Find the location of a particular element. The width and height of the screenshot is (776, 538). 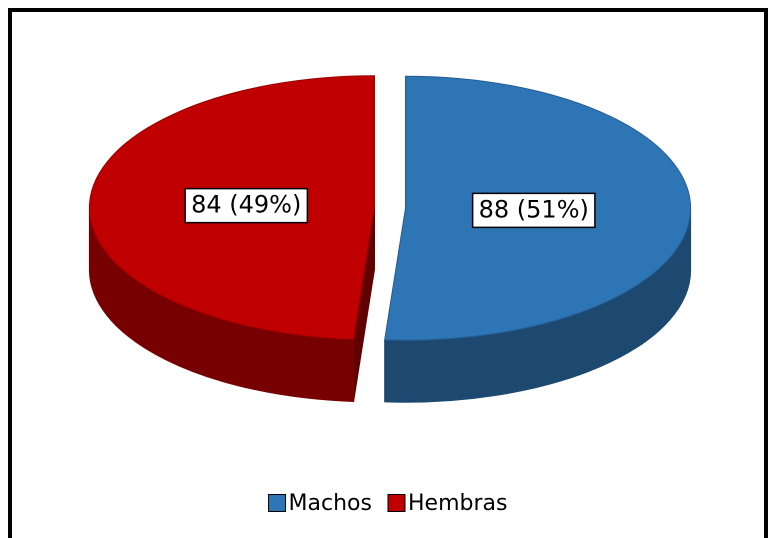

data-label: 84 (49%) is located at coordinates (246, 205).